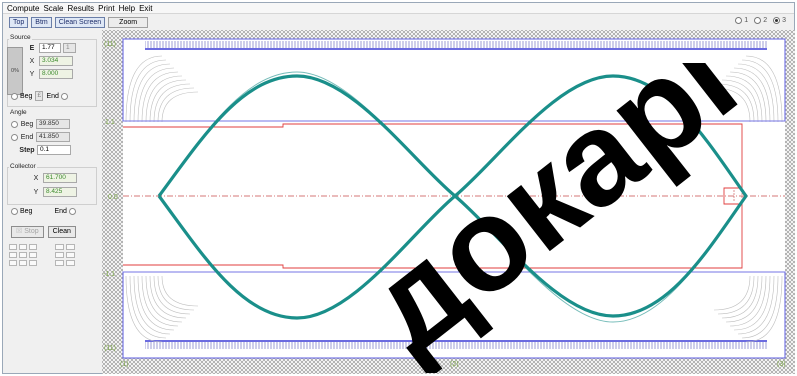  Describe the element at coordinates (56, 74) in the screenshot. I see `source-y-input: 8.000` at that location.